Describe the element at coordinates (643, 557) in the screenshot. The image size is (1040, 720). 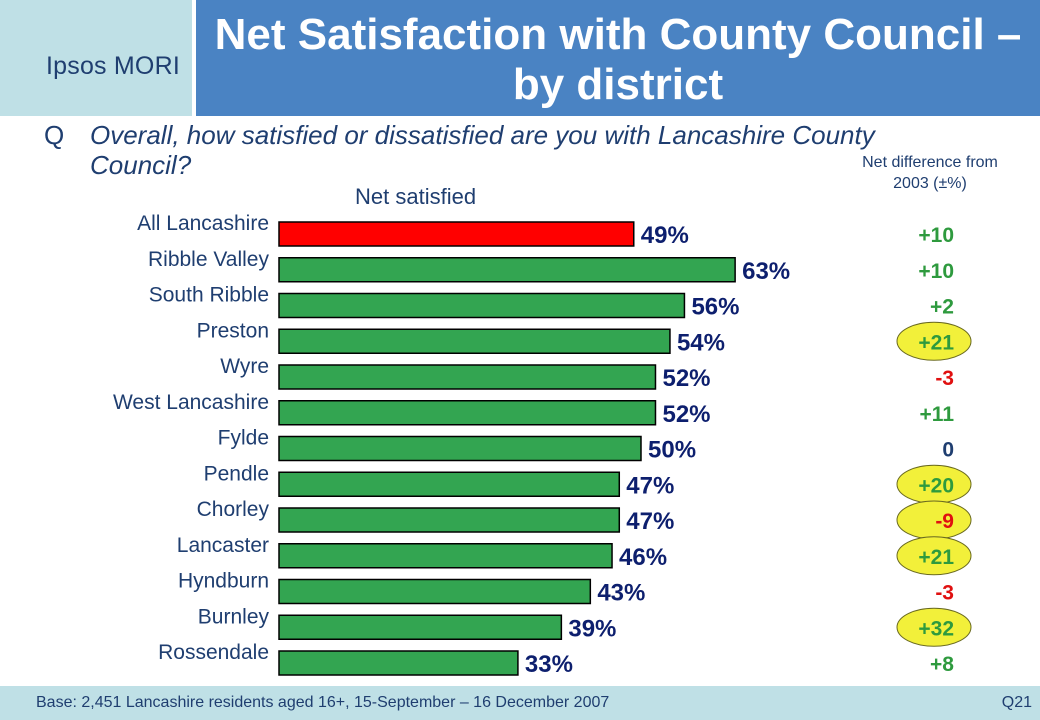
I see `value-label: 46%` at that location.